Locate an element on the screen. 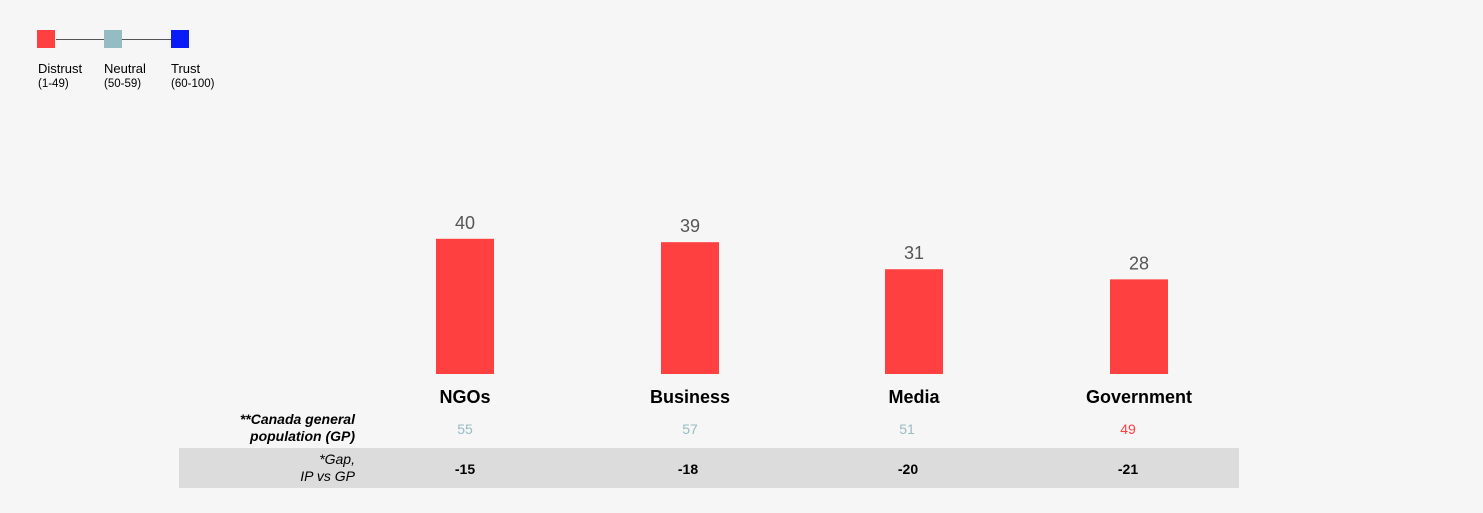 The width and height of the screenshot is (1483, 513). gap-row-label-line1: *Gap, is located at coordinates (337, 459).